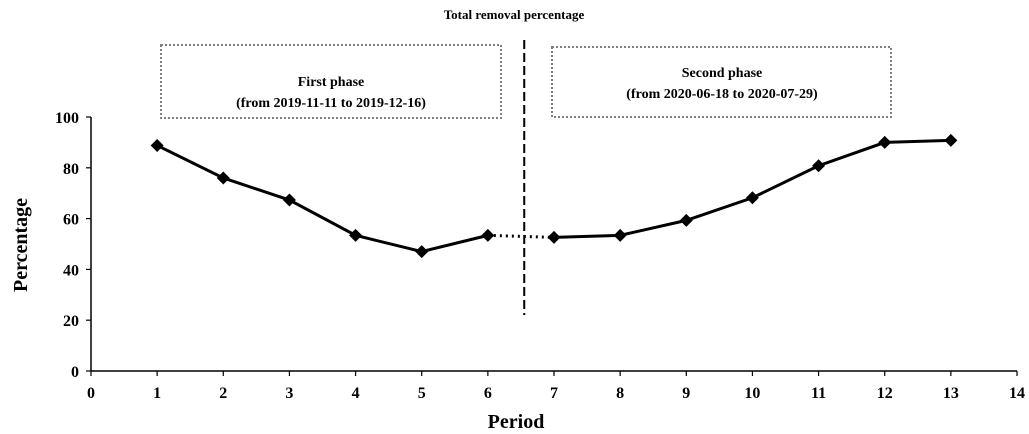  Describe the element at coordinates (721, 82) in the screenshot. I see `second-phase-box` at that location.